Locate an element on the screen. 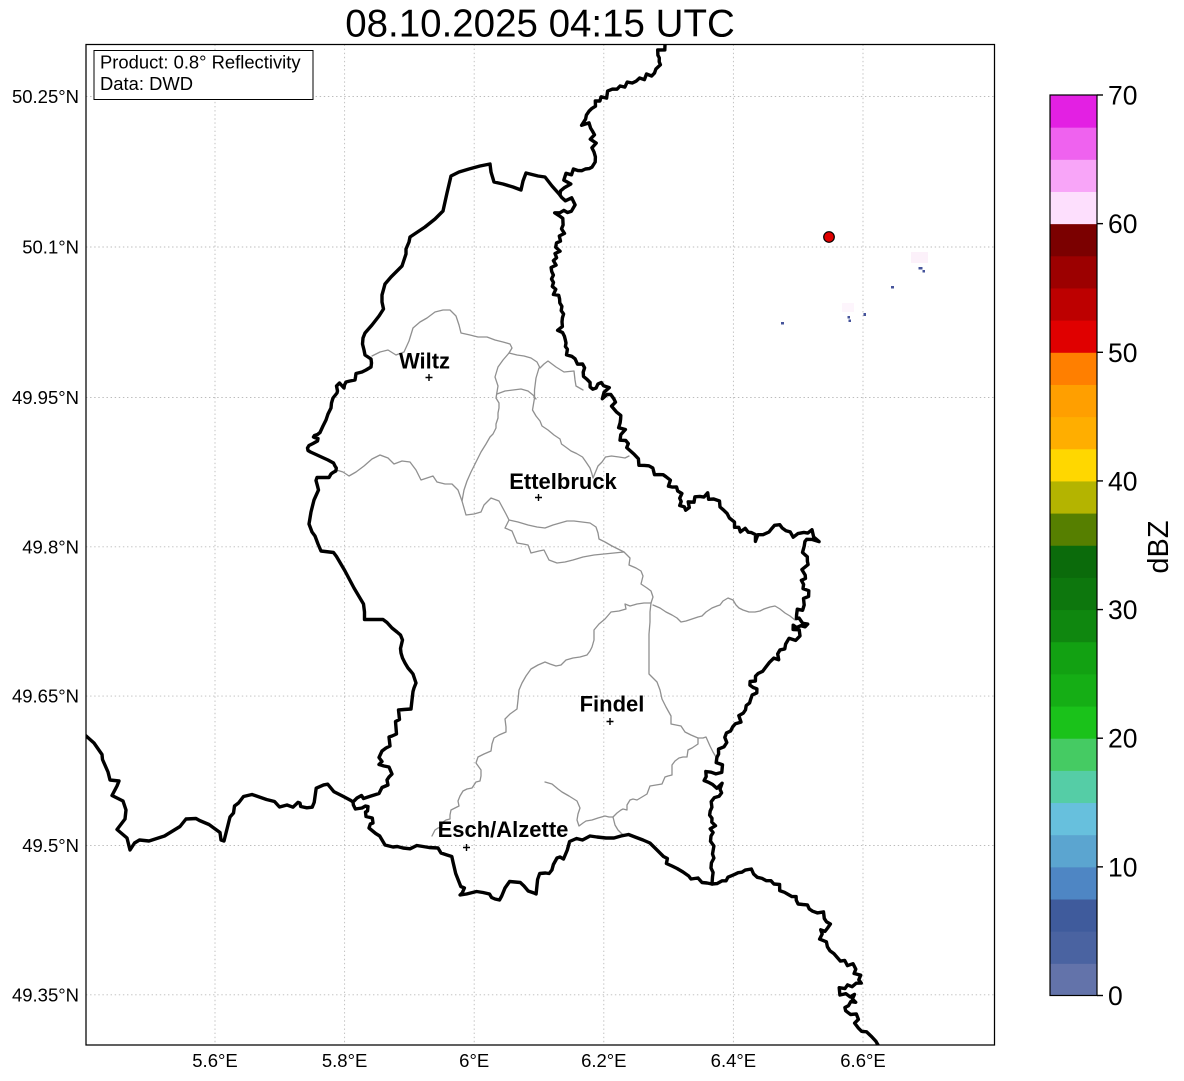  svg-text: 6.2°E is located at coordinates (603, 1060).